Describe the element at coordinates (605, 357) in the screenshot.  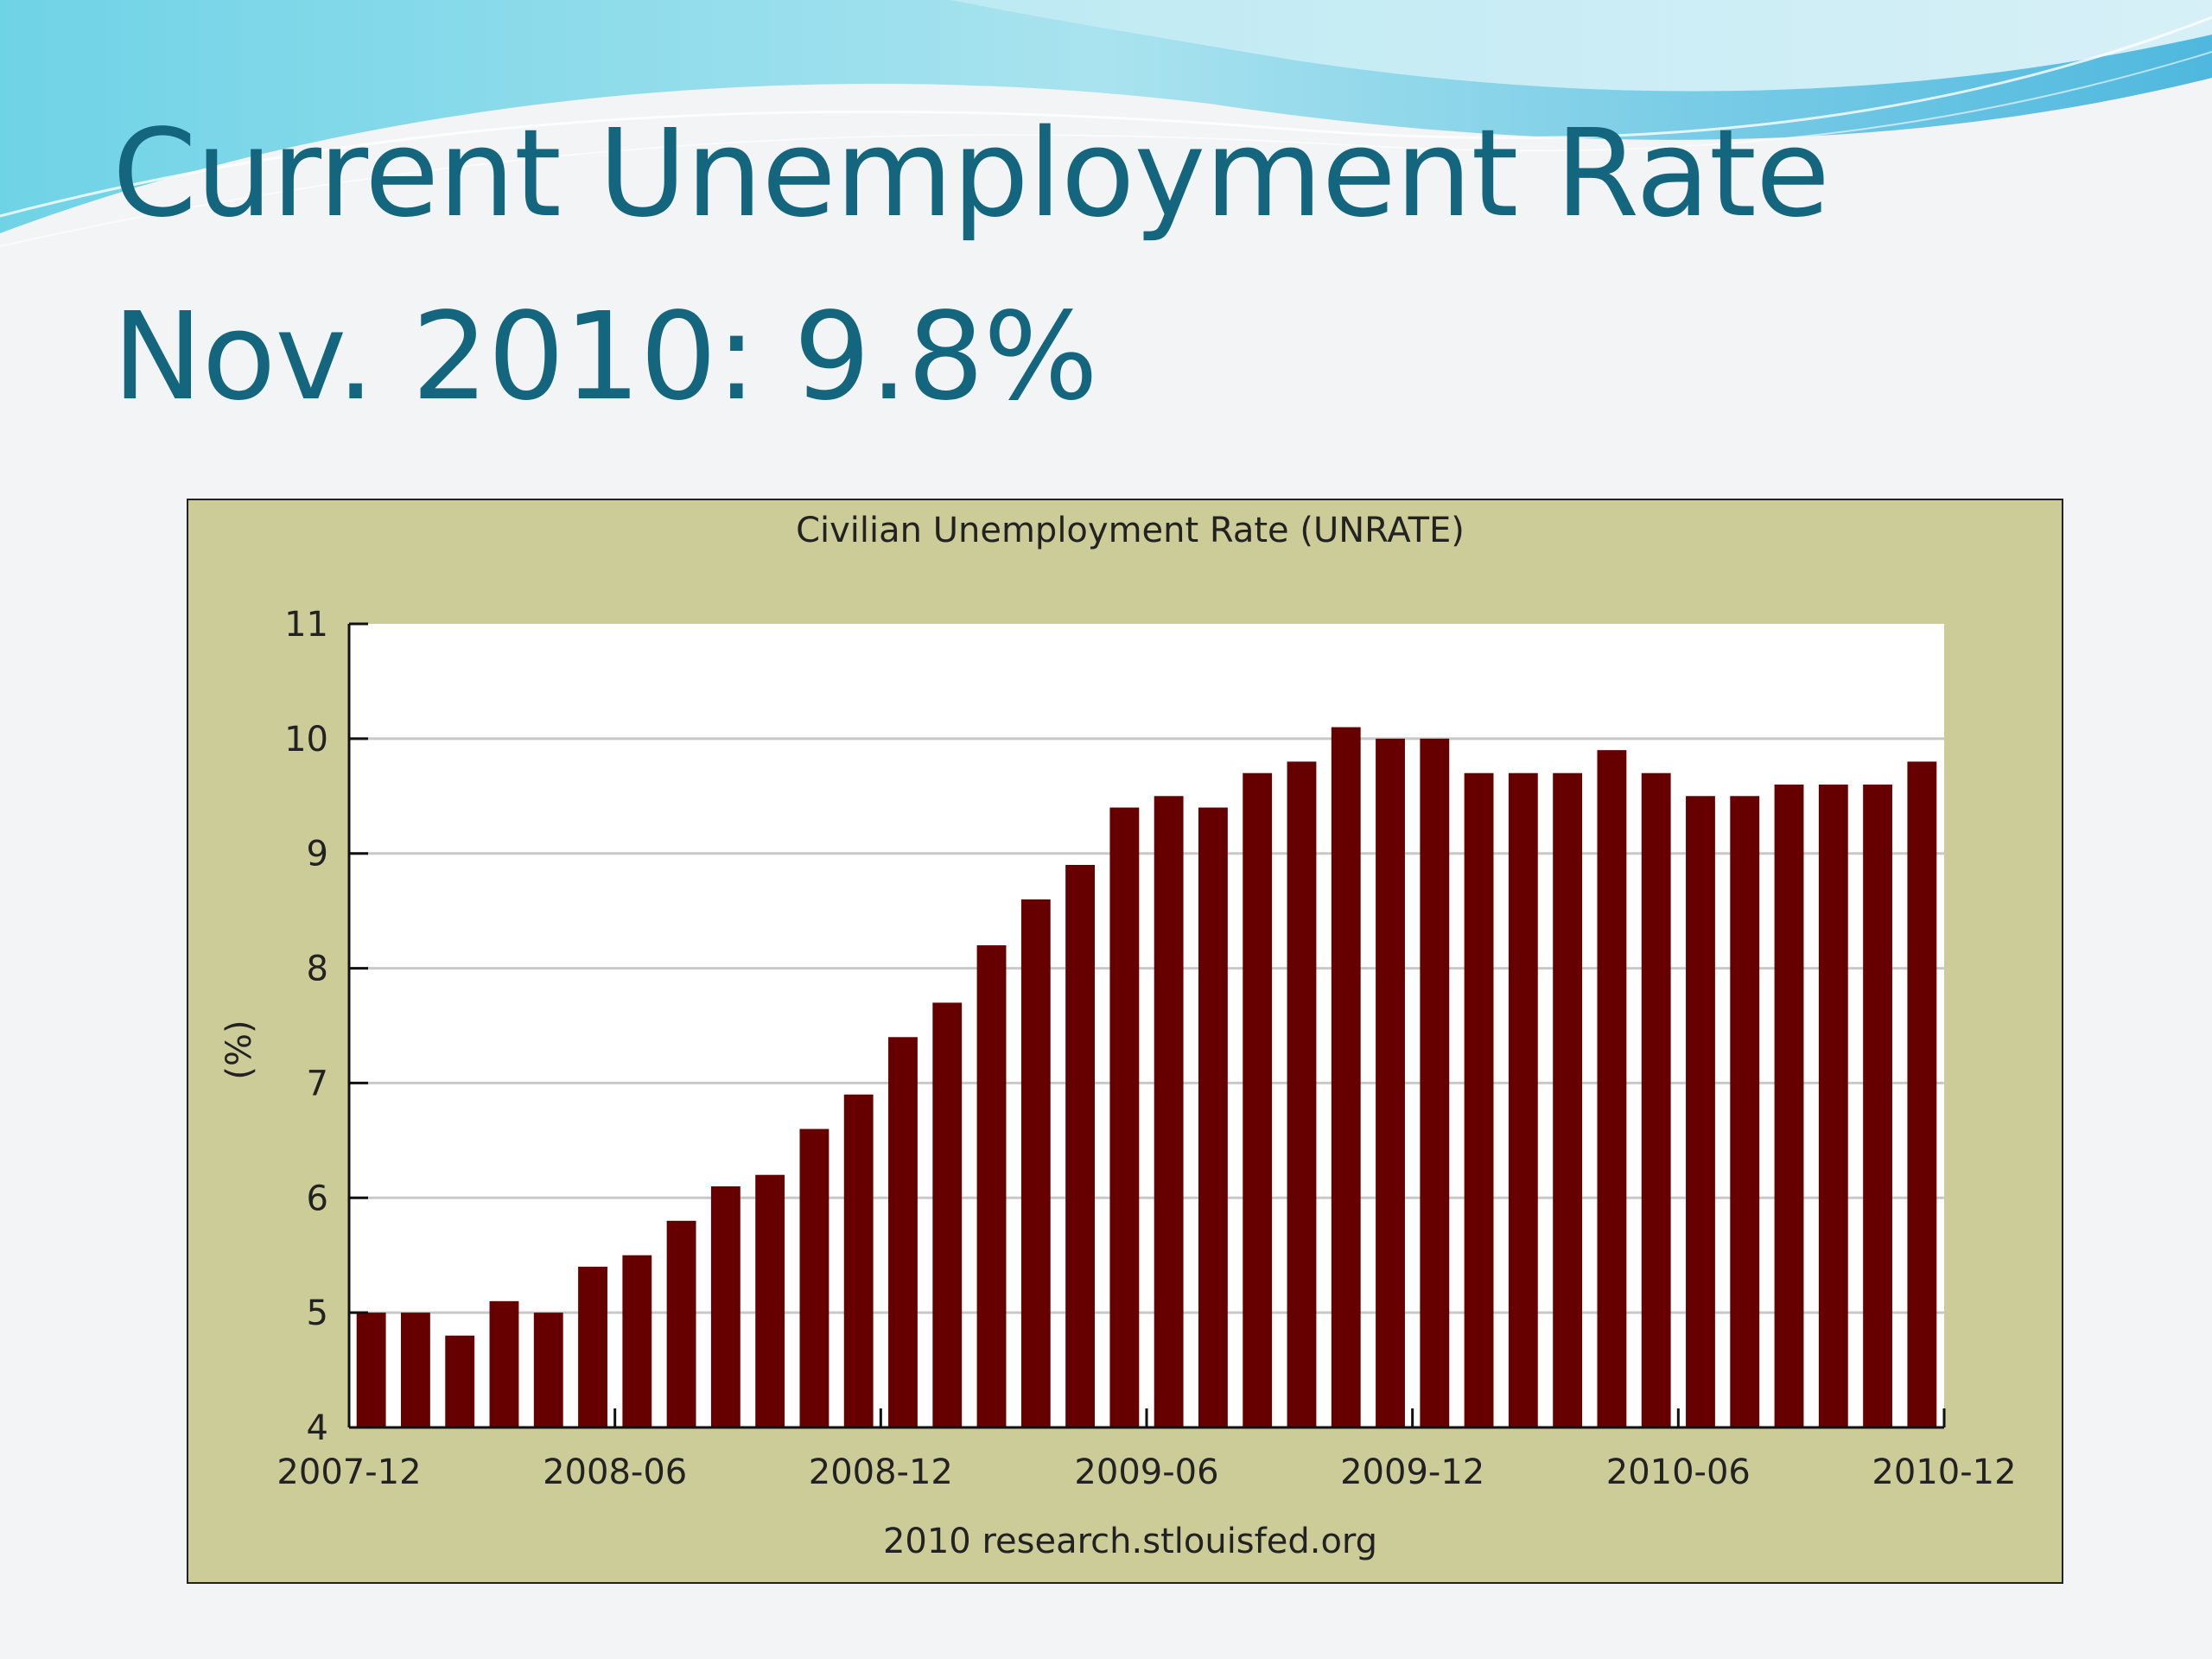
I see `slide-subtitle-rate: Nov. 2010: 9.8%` at that location.